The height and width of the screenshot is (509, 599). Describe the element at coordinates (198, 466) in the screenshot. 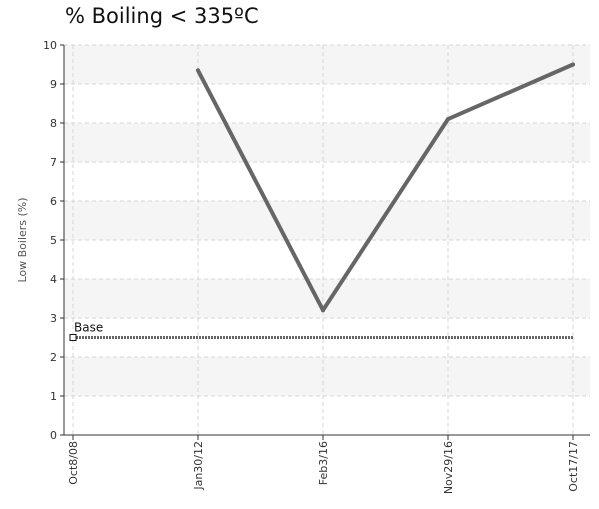

I see `x-tick-label: Jan30/12` at that location.